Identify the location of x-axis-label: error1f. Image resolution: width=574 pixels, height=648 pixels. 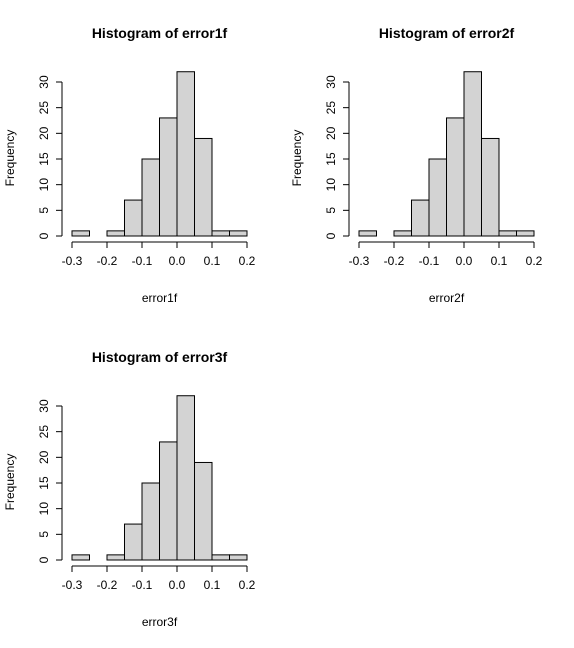
(160, 298).